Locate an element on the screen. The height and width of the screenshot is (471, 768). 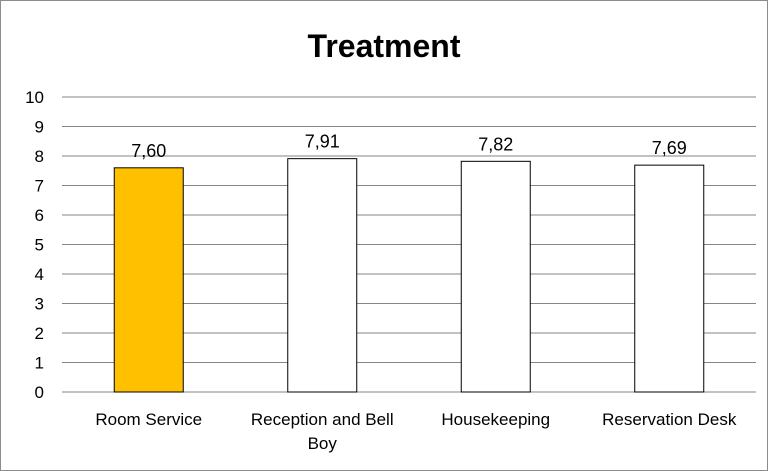
y-axis-ticks: 0 1 2 3 4 5 6 7 8 9 10 is located at coordinates (34, 245).